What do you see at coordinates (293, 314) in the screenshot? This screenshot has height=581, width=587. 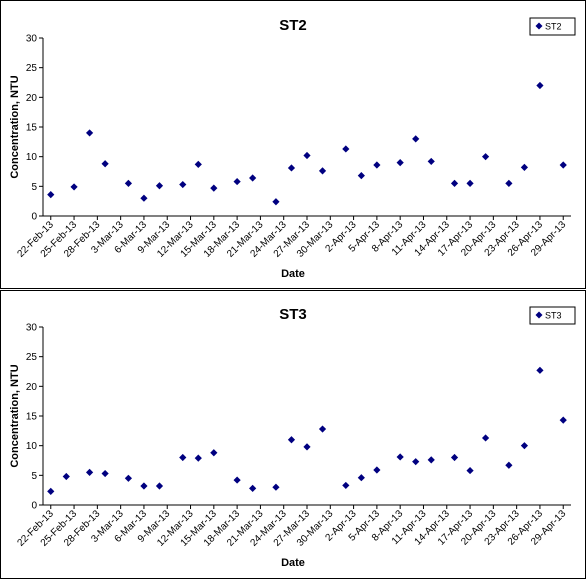 I see `chart-title: ST3` at bounding box center [293, 314].